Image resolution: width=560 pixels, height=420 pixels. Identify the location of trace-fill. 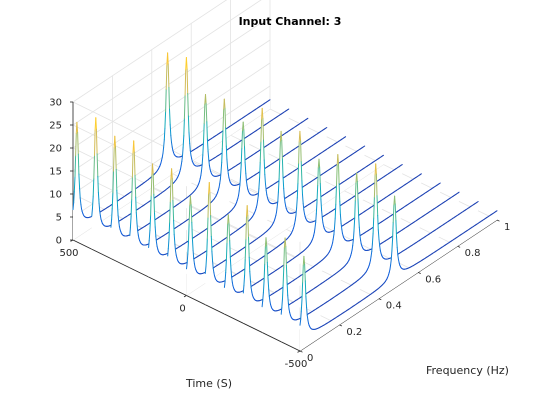
(361, 253).